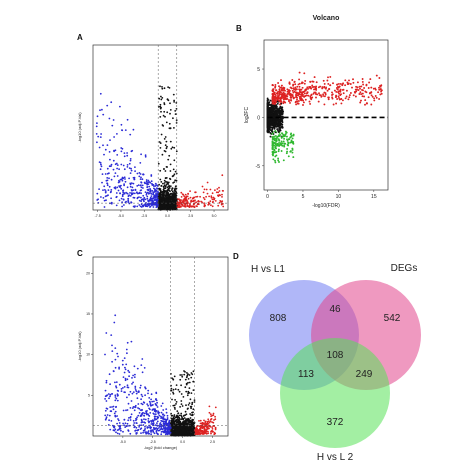 The width and height of the screenshot is (474, 474). I want to click on x-tick-label: -7.5, so click(98, 216).